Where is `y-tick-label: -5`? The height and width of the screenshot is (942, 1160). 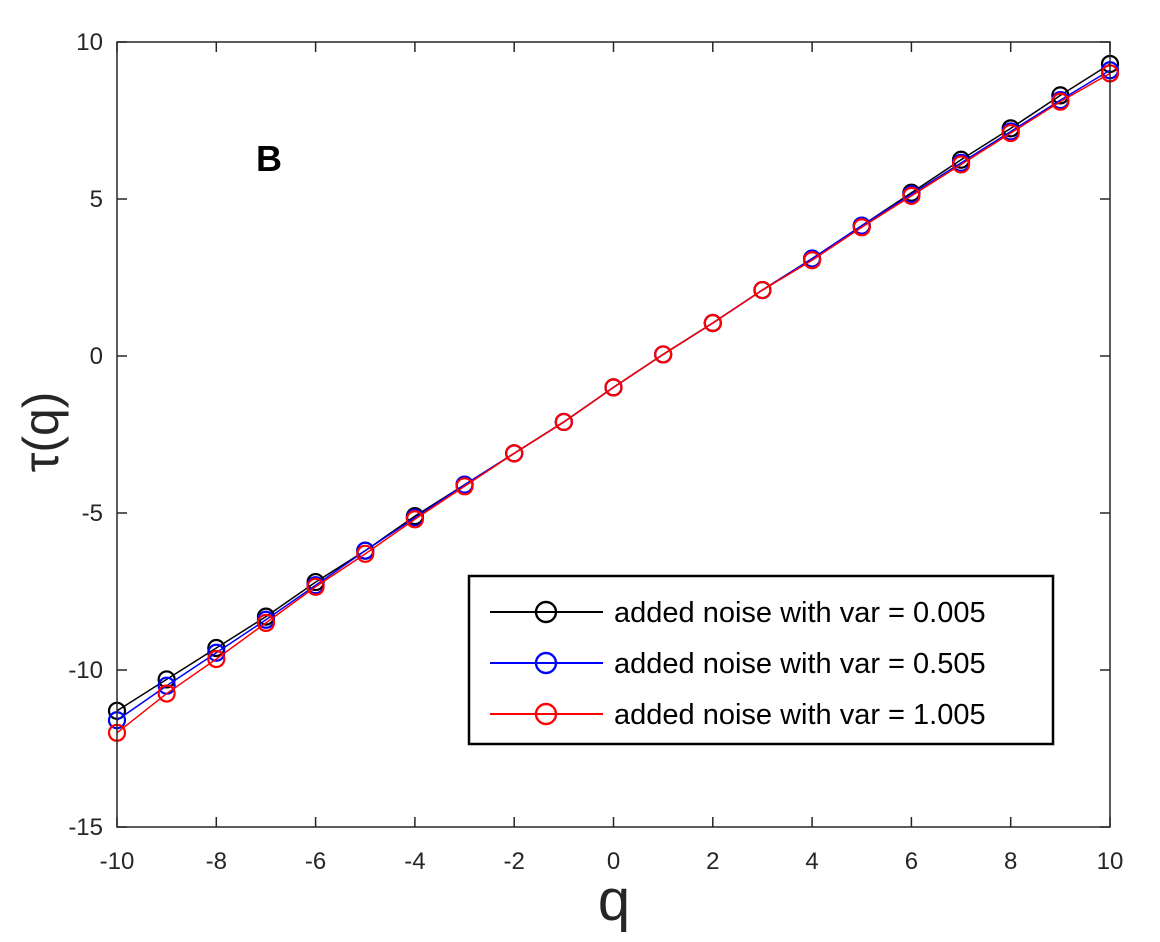 y-tick-label: -5 is located at coordinates (92, 513).